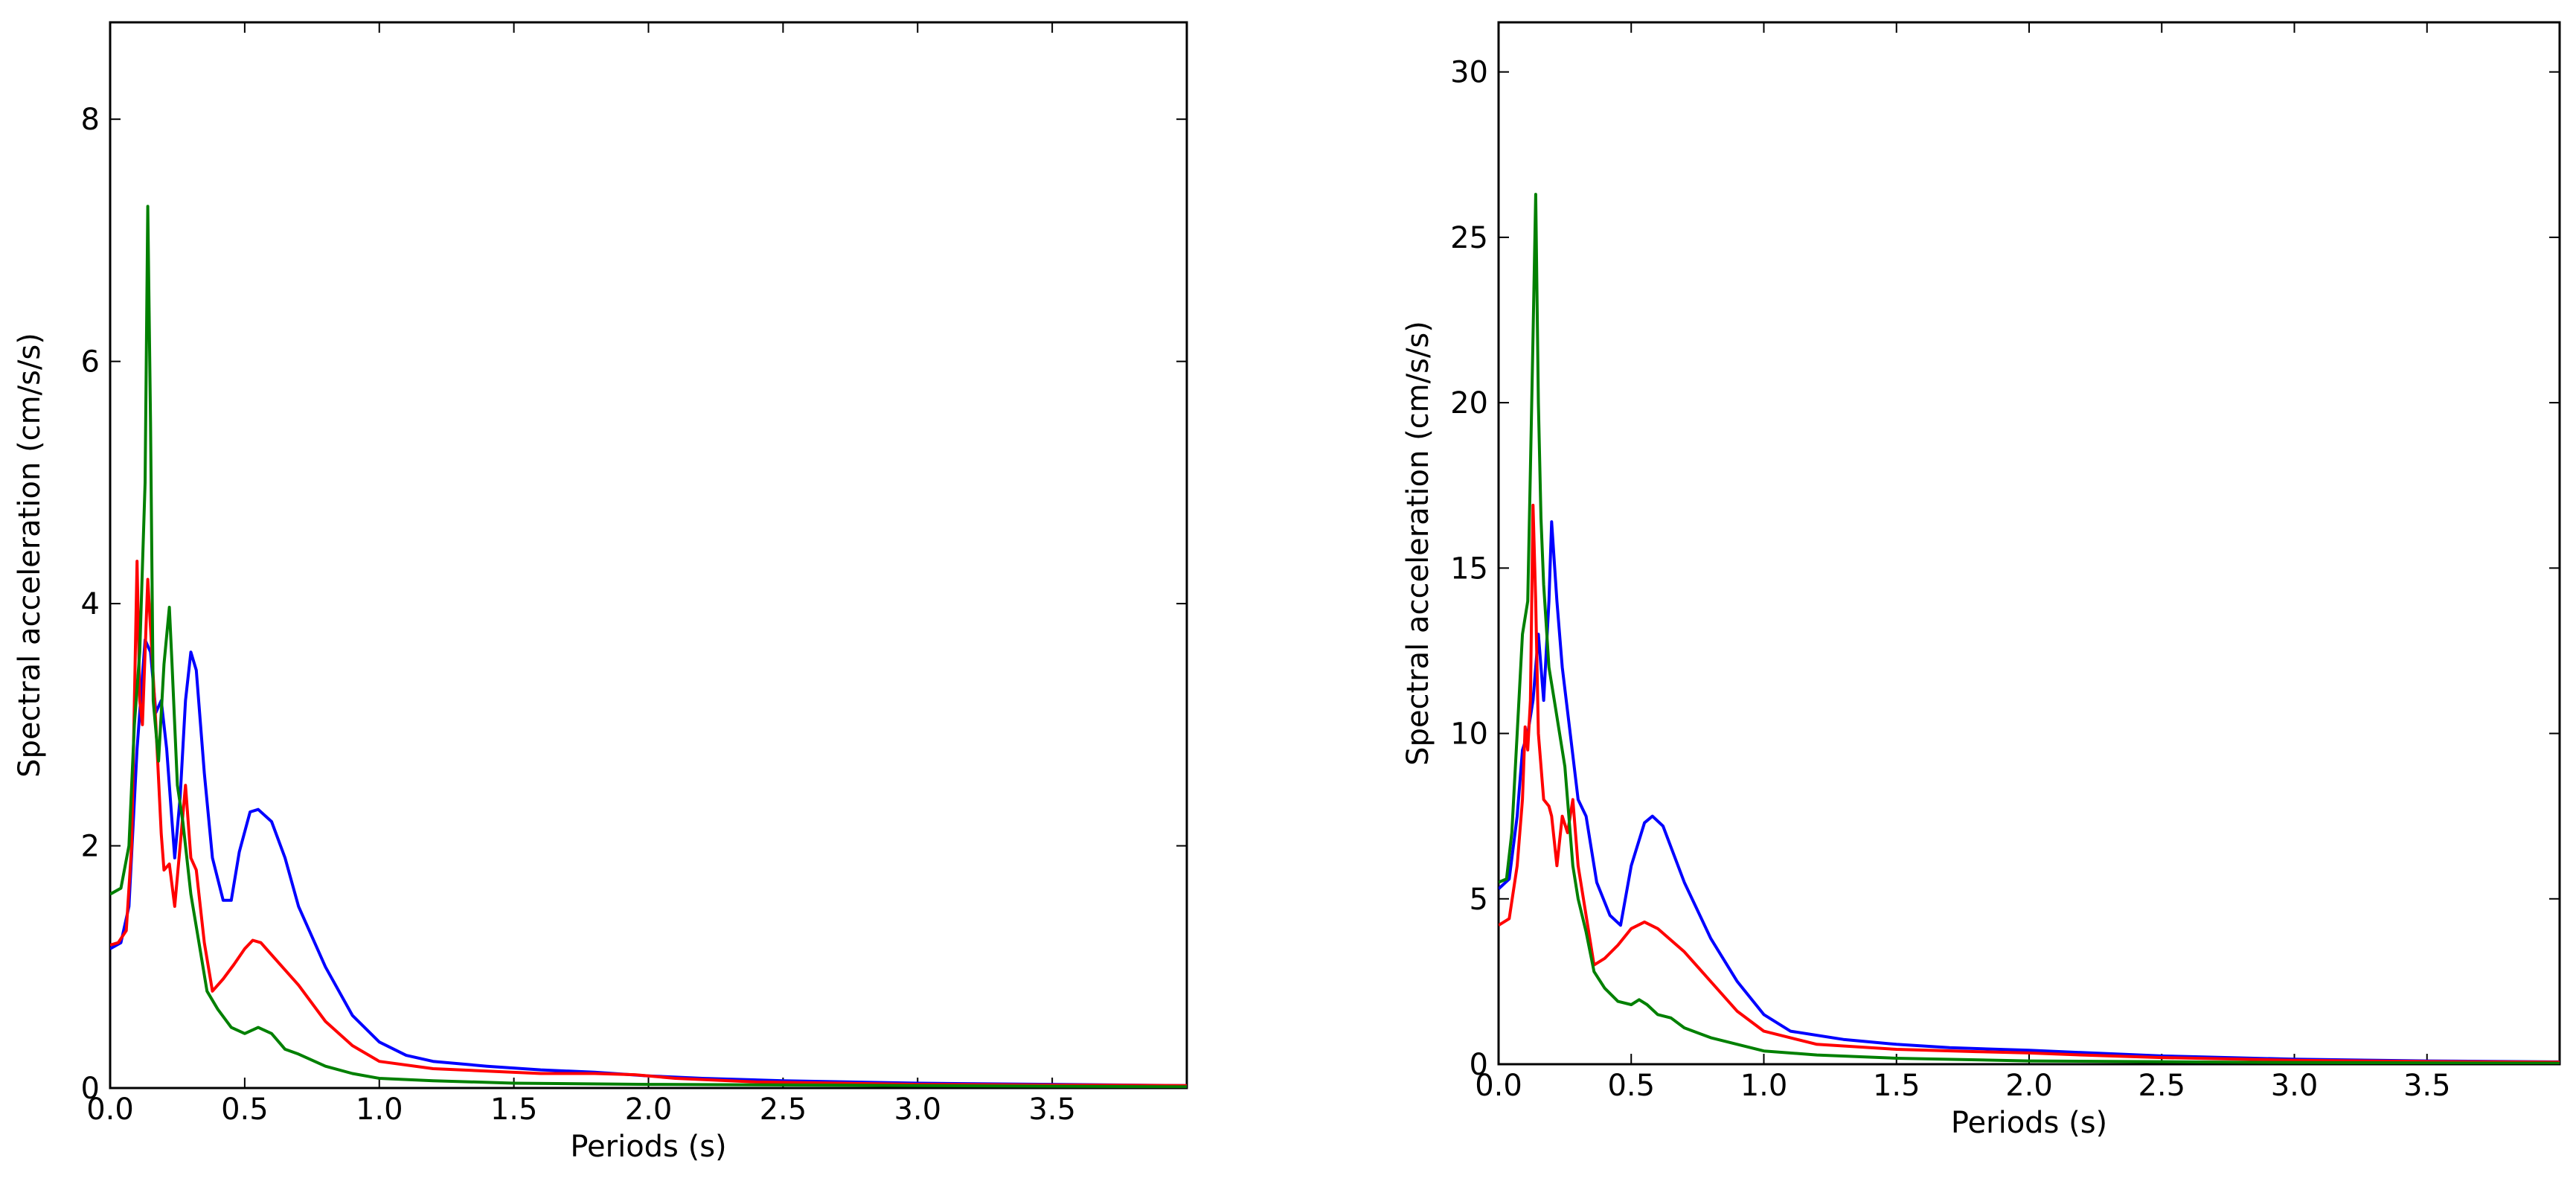  What do you see at coordinates (1469, 734) in the screenshot?
I see `y-tick-label: 10` at bounding box center [1469, 734].